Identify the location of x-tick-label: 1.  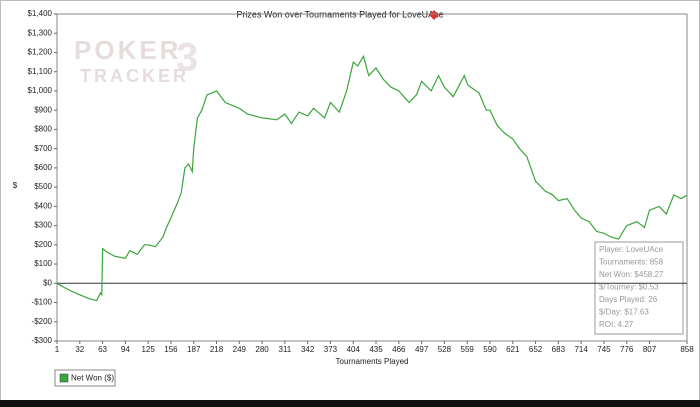
(57, 349).